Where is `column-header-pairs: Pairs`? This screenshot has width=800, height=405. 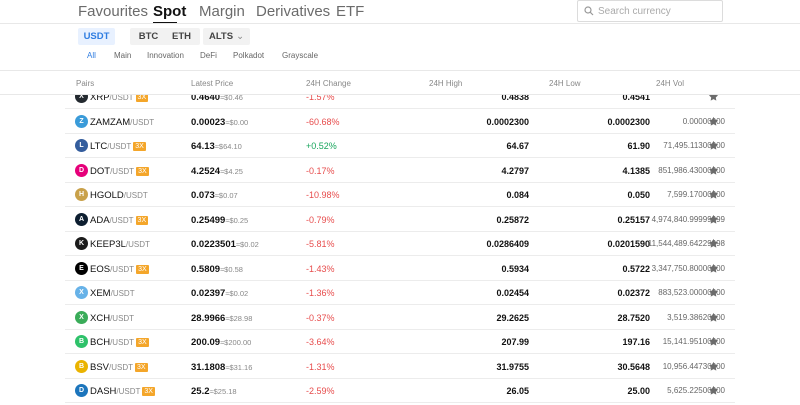
column-header-pairs: Pairs is located at coordinates (85, 83).